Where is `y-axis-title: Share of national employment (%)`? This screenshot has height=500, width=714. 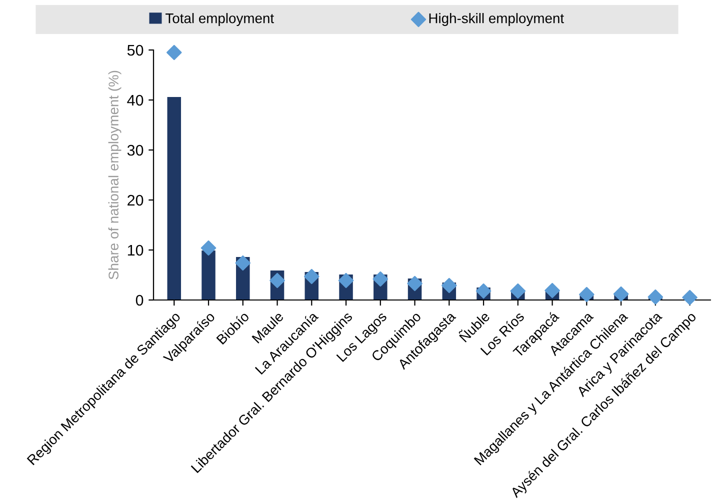 y-axis-title: Share of national employment (%) is located at coordinates (115, 175).